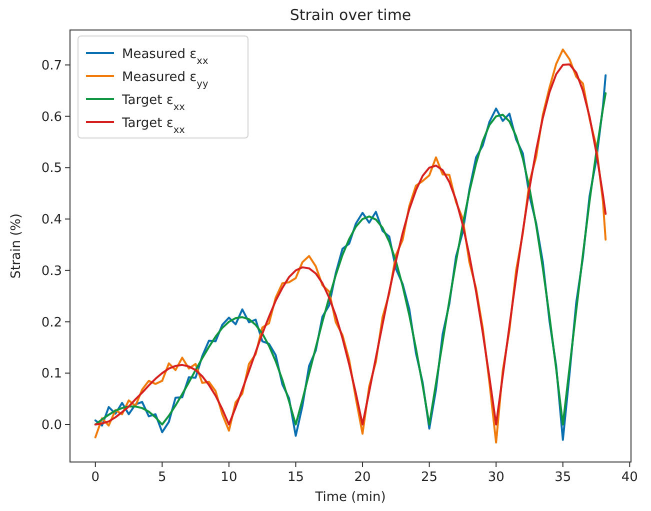 This screenshot has width=651, height=511. Describe the element at coordinates (563, 477) in the screenshot. I see `x-tick-label: 35` at that location.